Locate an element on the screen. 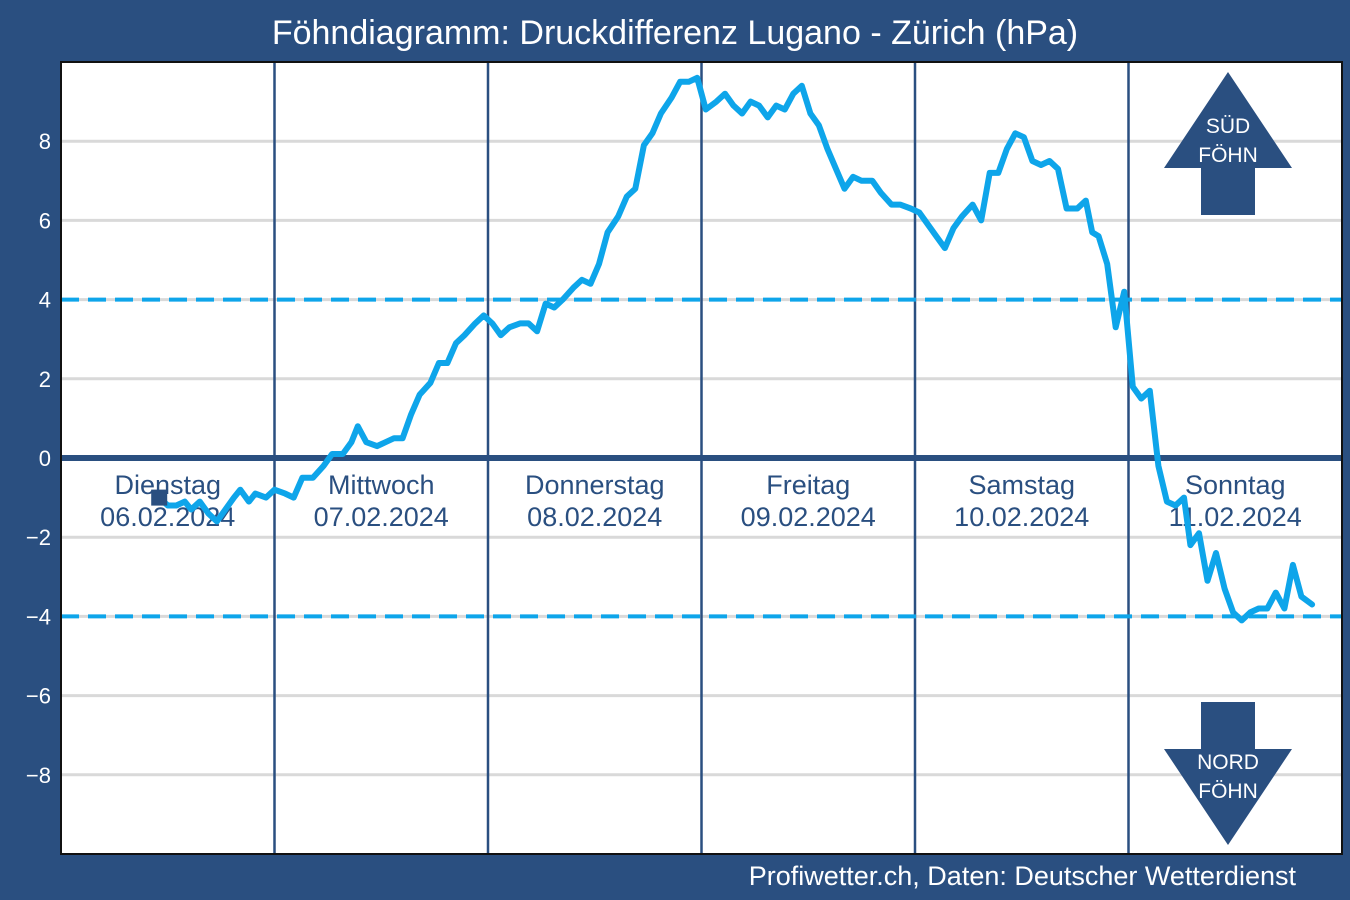 The width and height of the screenshot is (1350, 900). y-tick-label: 6 is located at coordinates (45, 220).